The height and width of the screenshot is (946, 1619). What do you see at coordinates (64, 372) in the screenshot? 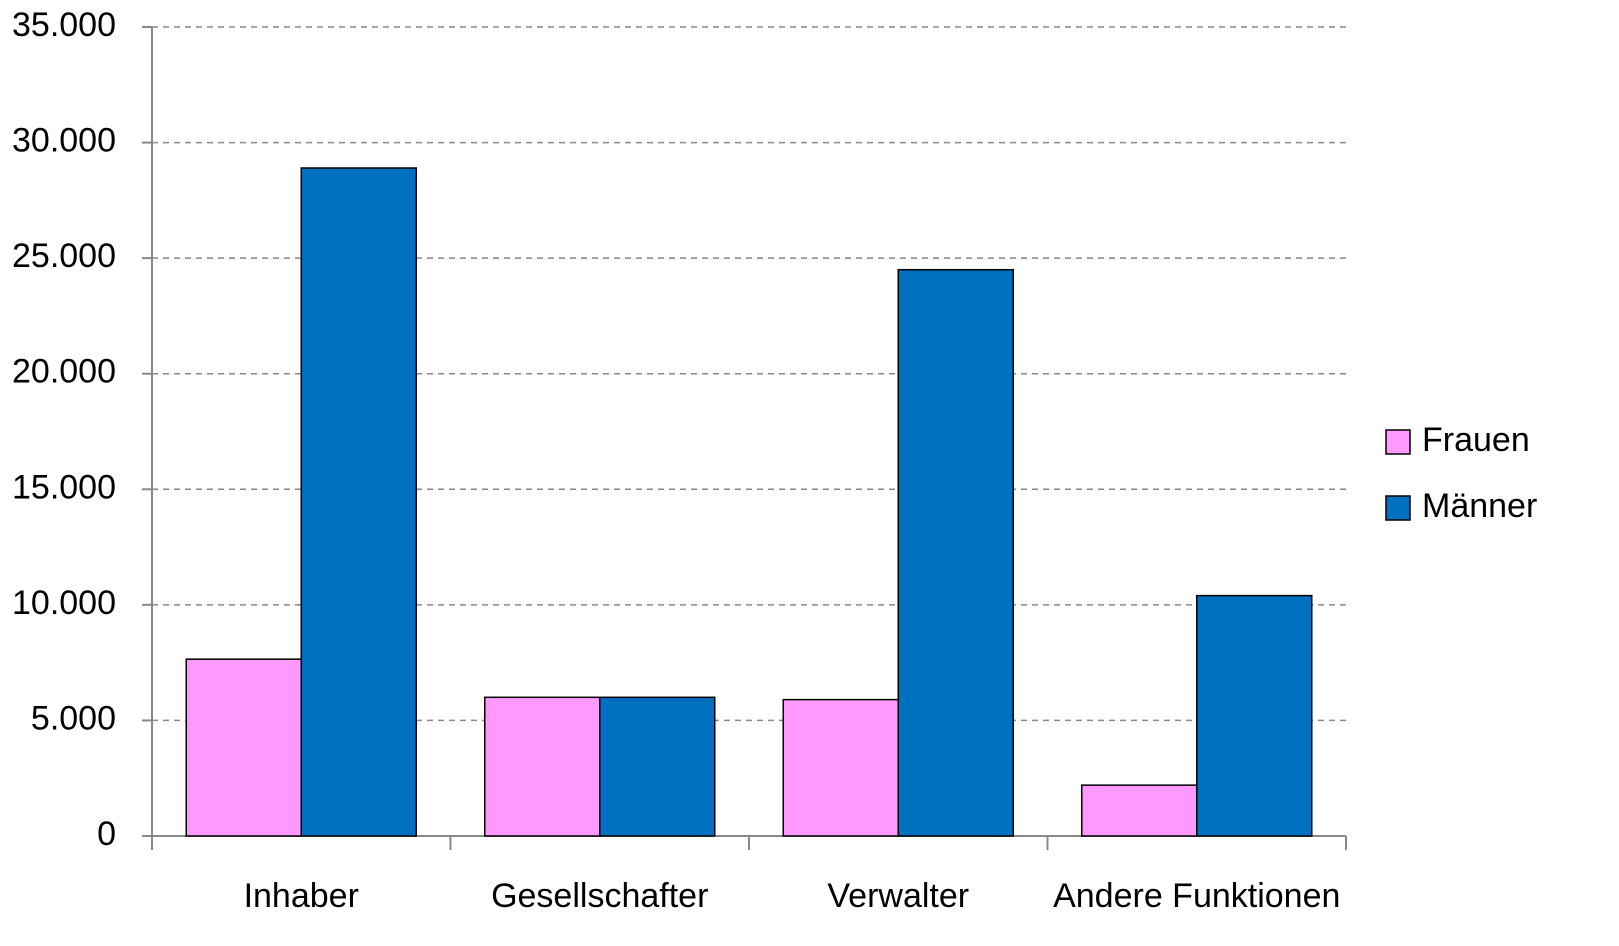
I see `y-tick-label: 20.000` at bounding box center [64, 372].